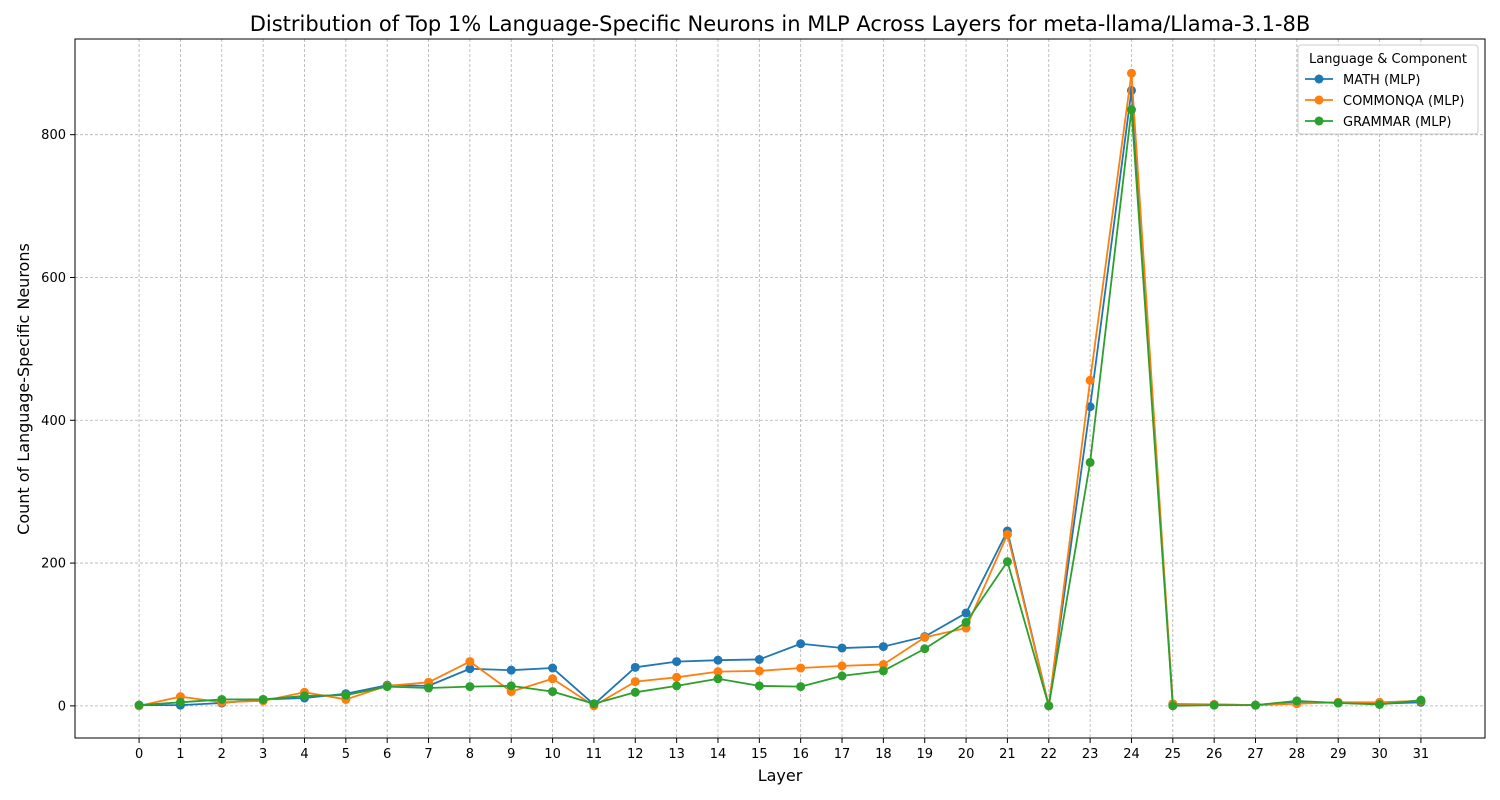  Describe the element at coordinates (759, 754) in the screenshot. I see `x-tick-label: 15` at that location.